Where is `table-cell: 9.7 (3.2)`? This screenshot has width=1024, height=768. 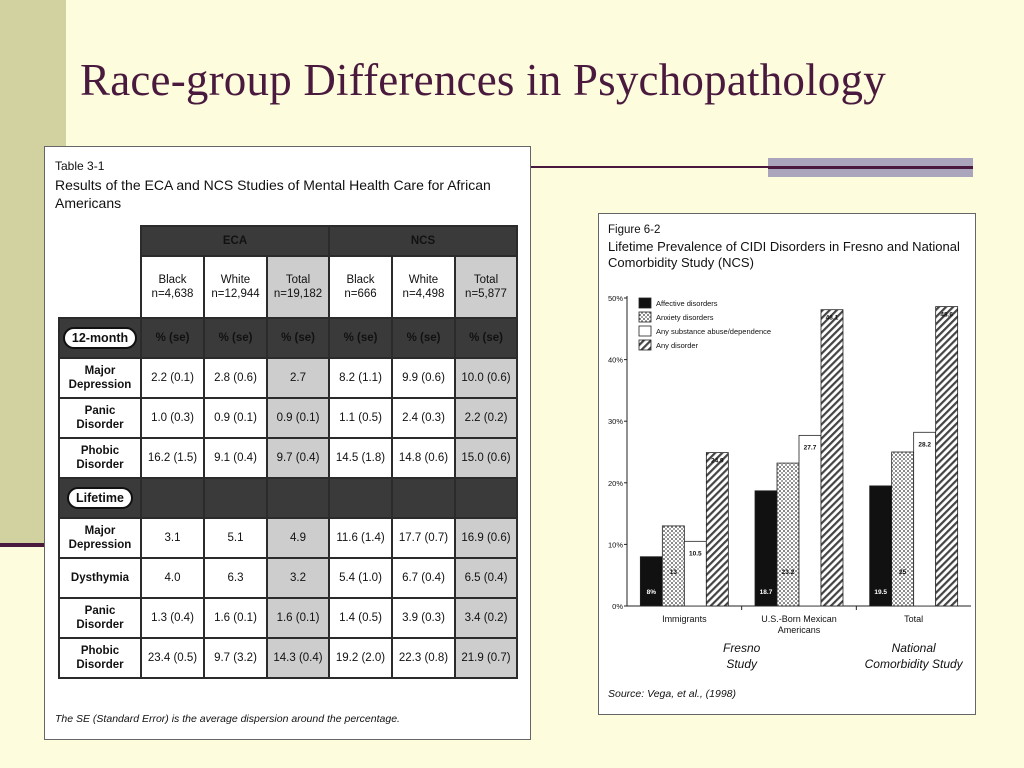
table-cell: 9.7 (3.2) is located at coordinates (235, 658).